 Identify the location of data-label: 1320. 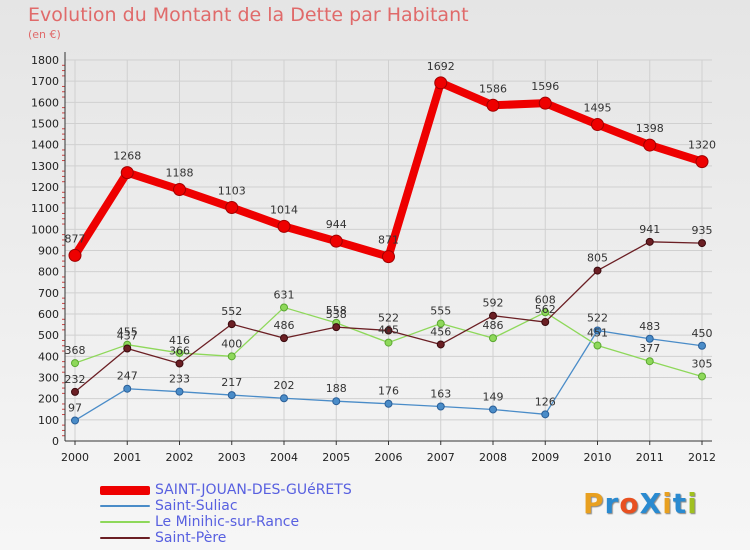
(702, 145).